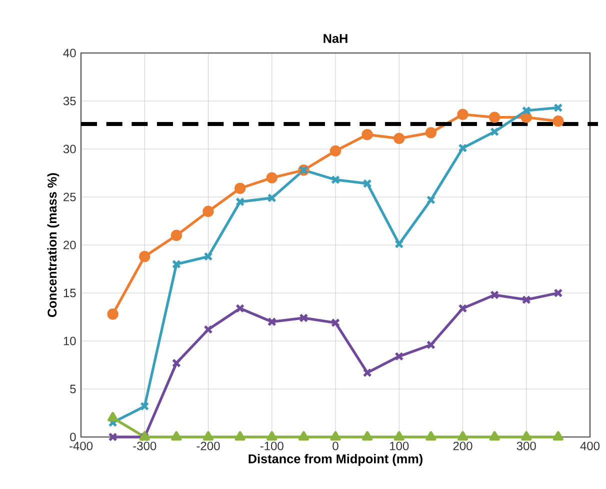 This screenshot has height=489, width=606. I want to click on x-tick-label: 100, so click(399, 446).